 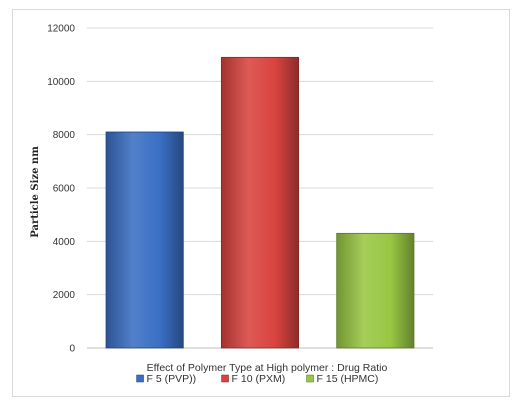 What do you see at coordinates (144, 240) in the screenshot?
I see `bar-f-5-pvp` at bounding box center [144, 240].